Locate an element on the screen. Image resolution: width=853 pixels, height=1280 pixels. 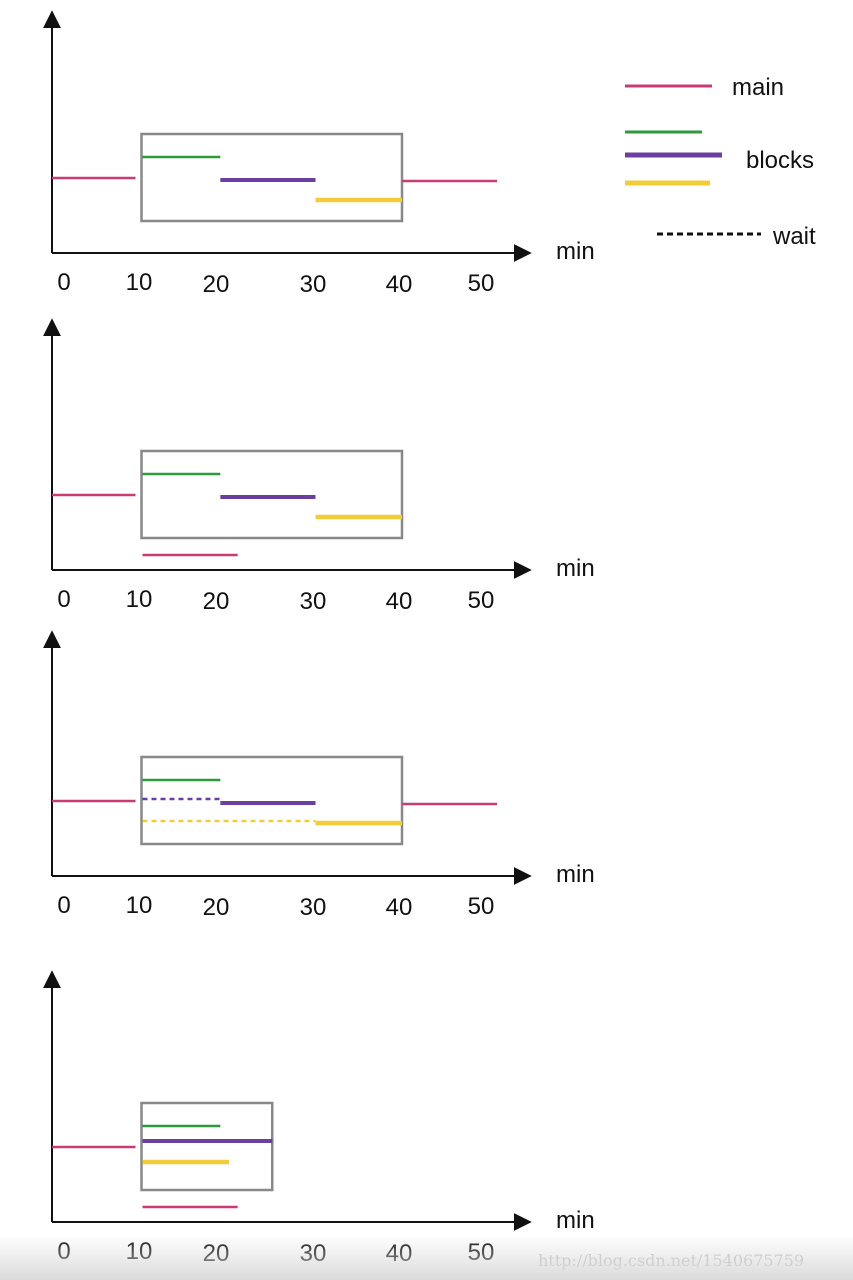
legend-wait-label: wait is located at coordinates (794, 236).